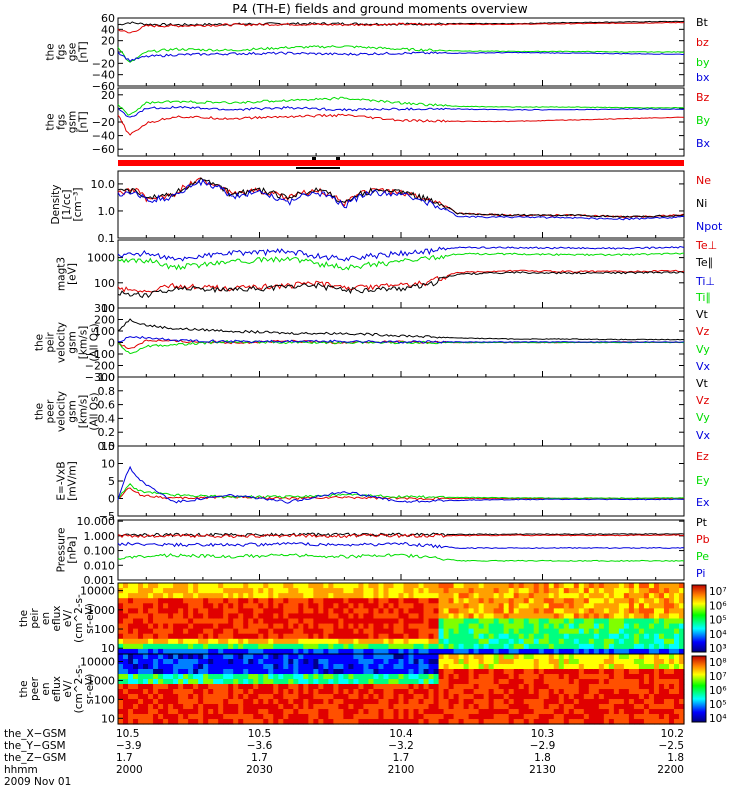  I want to click on legend-Vy: Vy, so click(703, 349).